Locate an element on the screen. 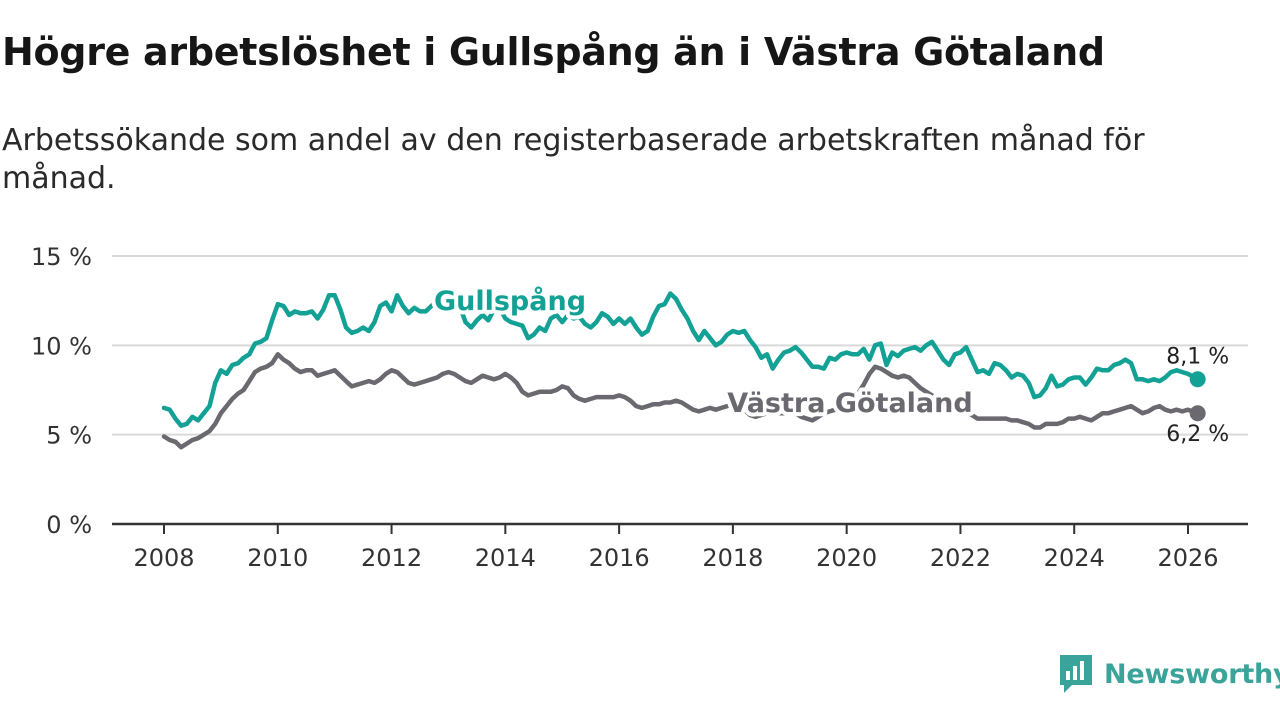  y-tick-label: 0 % is located at coordinates (69, 525).